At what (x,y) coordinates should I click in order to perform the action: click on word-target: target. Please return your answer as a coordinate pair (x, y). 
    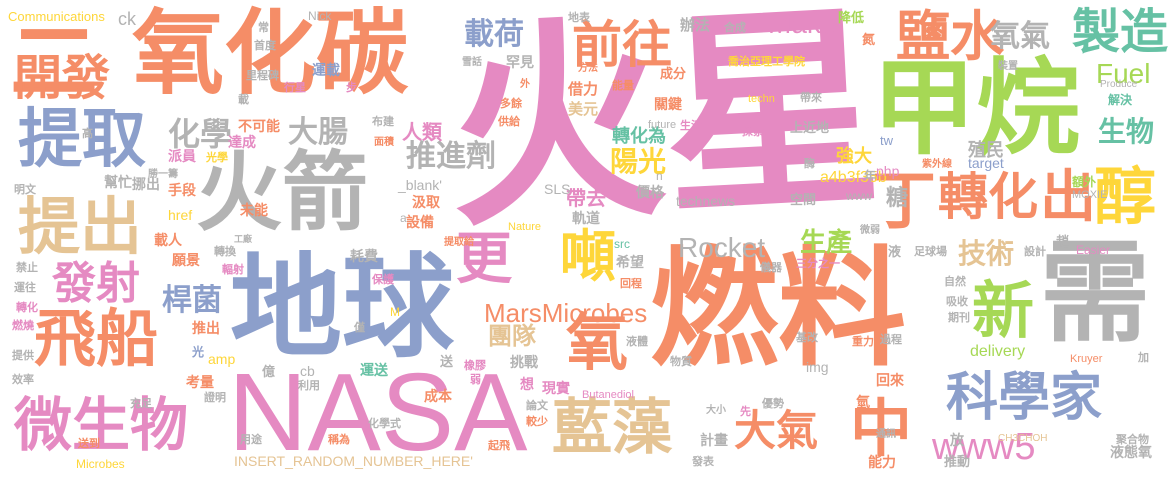
    Looking at the image, I should click on (986, 163).